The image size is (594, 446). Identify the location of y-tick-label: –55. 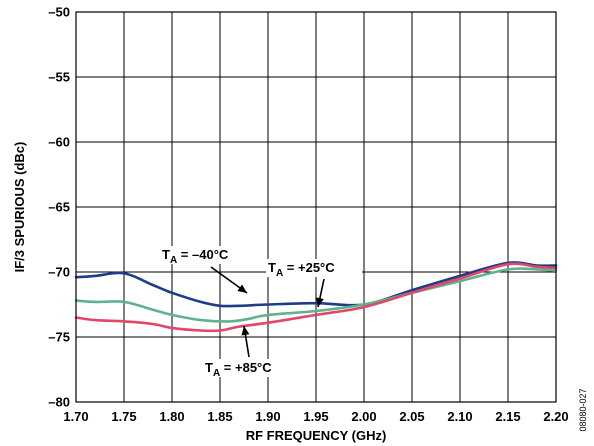
(59, 77).